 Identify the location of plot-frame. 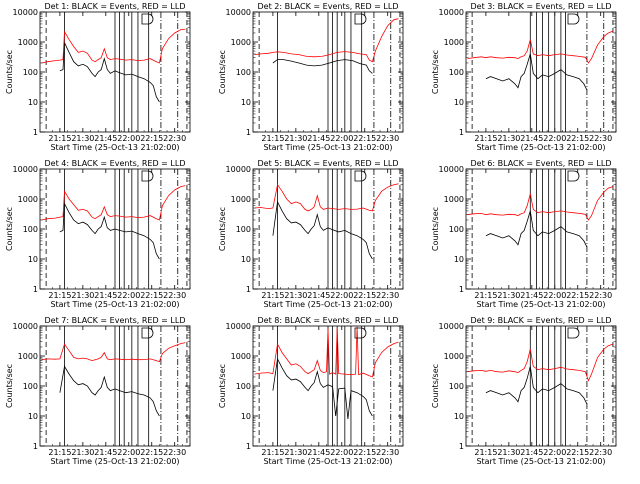
(541, 386).